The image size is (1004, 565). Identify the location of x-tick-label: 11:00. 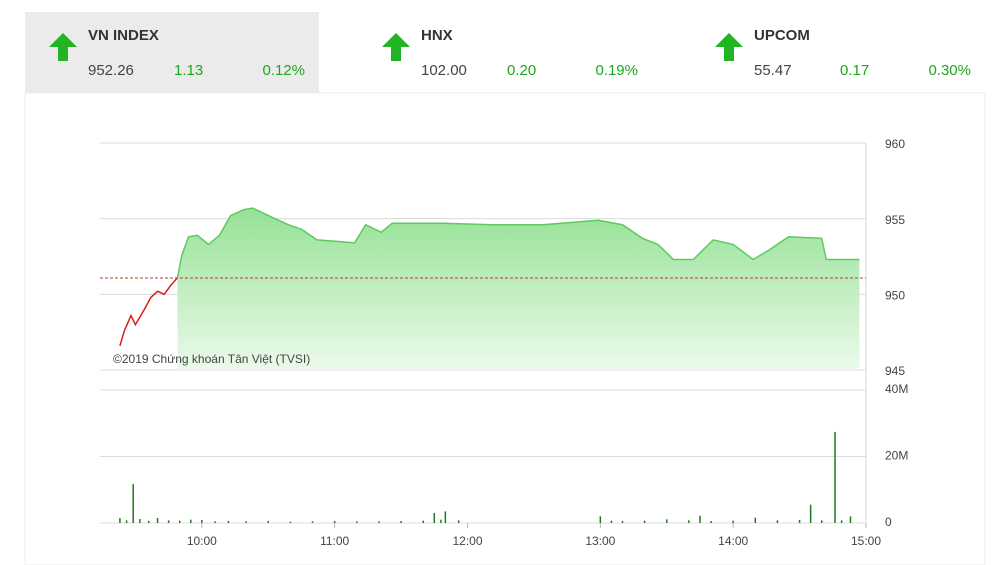
(334, 541).